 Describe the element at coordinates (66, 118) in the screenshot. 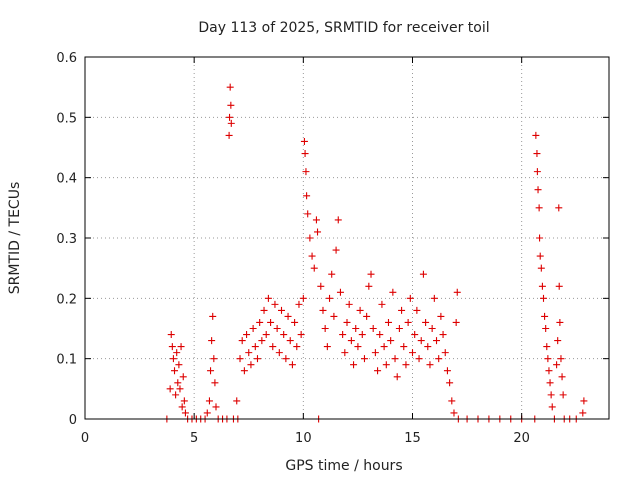

I see `y-tick-label: 0.5` at that location.